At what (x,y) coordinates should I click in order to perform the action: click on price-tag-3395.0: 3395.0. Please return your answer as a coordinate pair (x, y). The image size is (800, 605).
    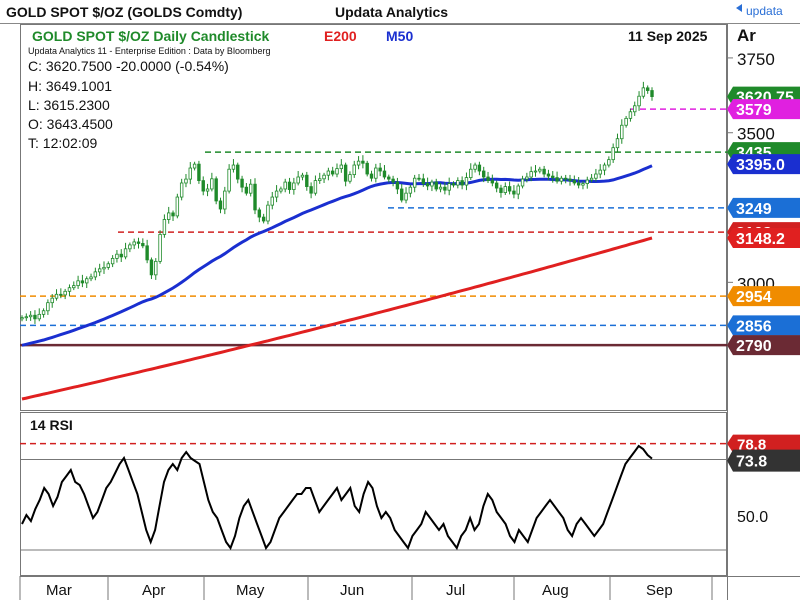
    Looking at the image, I should click on (763, 164).